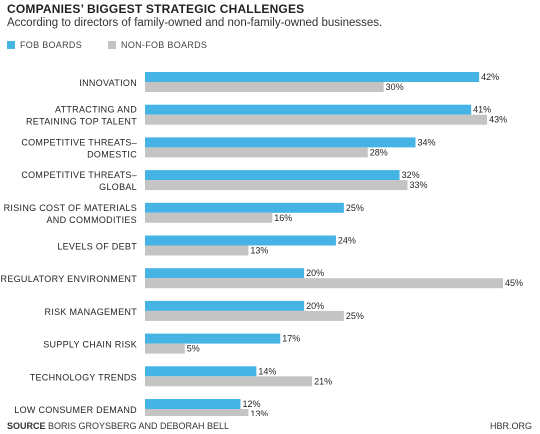  I want to click on data-label-nonfob: 28%, so click(379, 152).